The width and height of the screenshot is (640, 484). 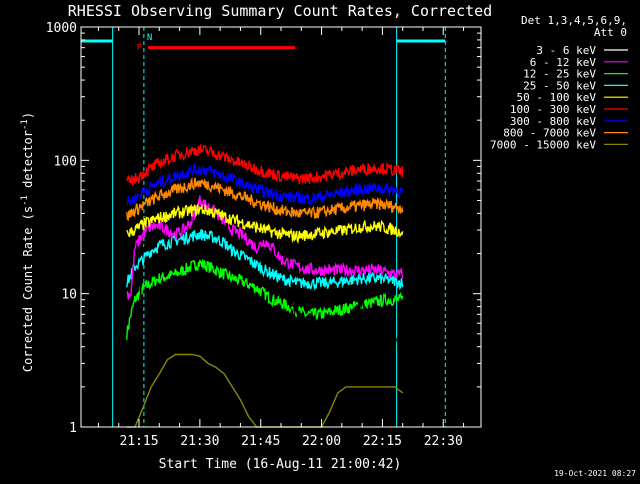 What do you see at coordinates (149, 38) in the screenshot?
I see `night-flag-label: N` at bounding box center [149, 38].